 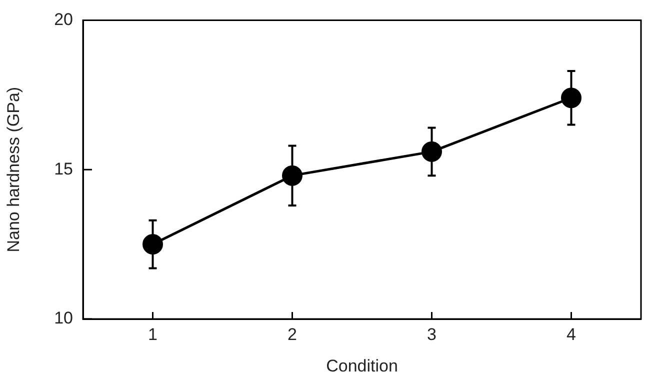 What do you see at coordinates (63, 19) in the screenshot?
I see `y-tick-label: 20` at bounding box center [63, 19].